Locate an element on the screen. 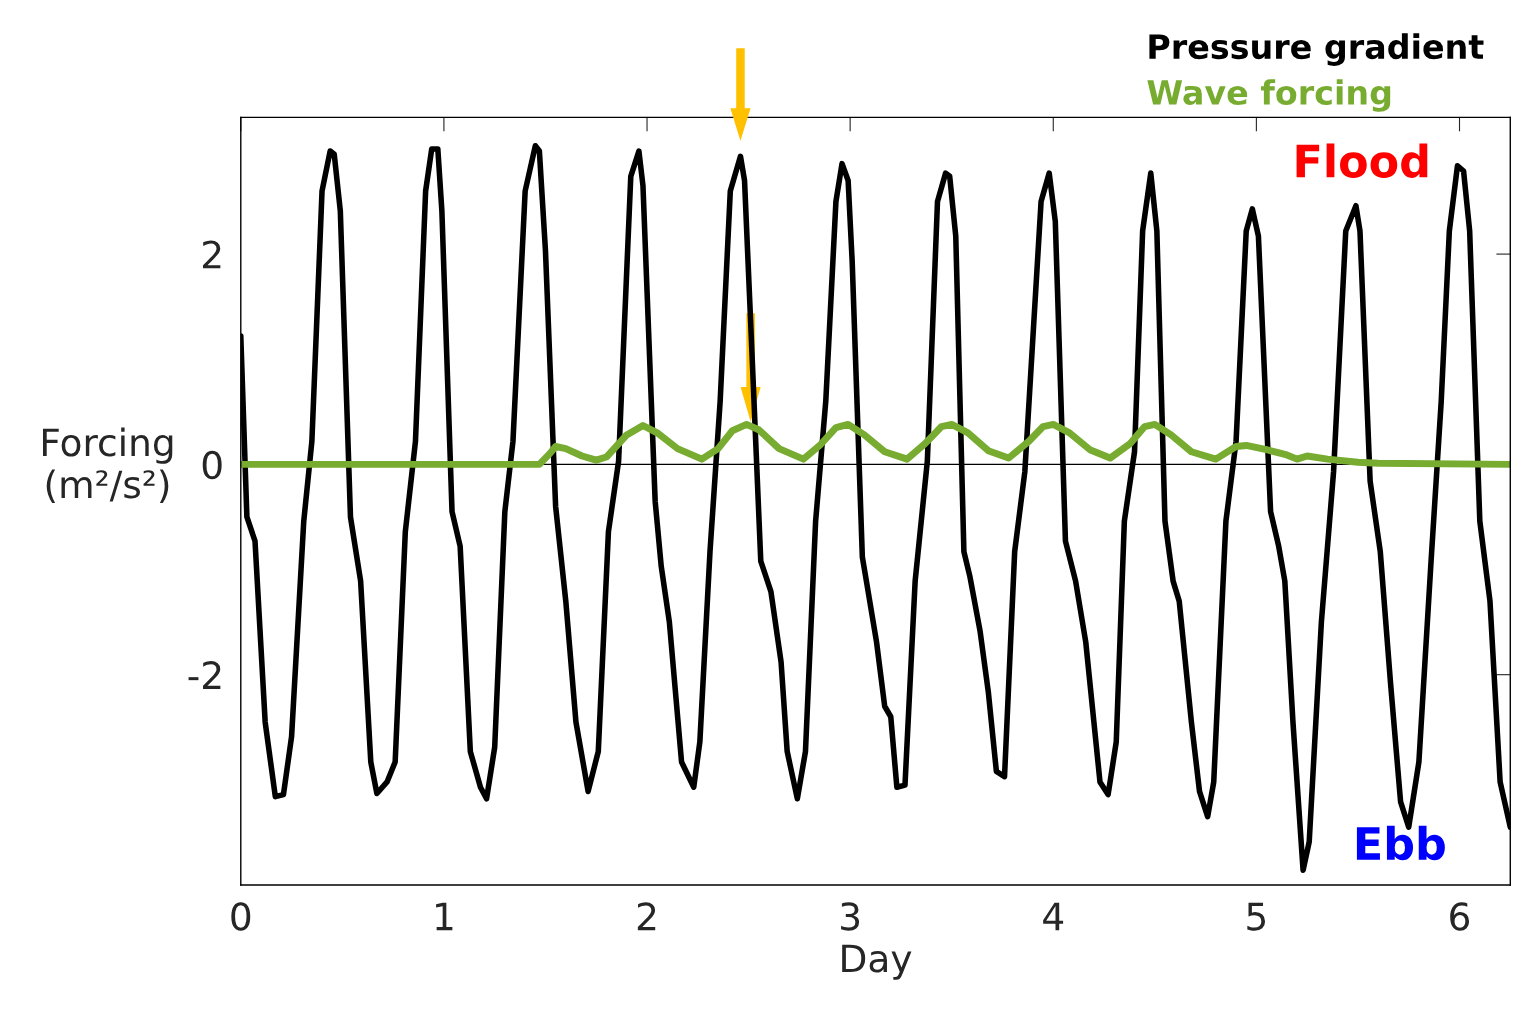 This screenshot has width=1524, height=1012. y-tick-label: 0 is located at coordinates (212, 465).